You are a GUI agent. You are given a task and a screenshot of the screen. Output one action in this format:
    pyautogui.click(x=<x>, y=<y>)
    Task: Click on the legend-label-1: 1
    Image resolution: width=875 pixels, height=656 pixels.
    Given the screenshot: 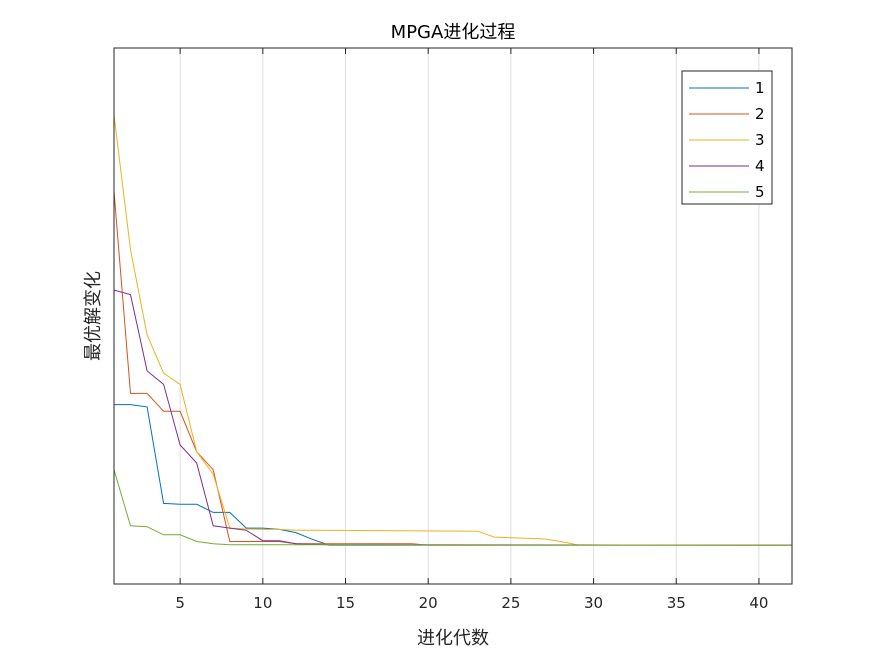 What is the action you would take?
    pyautogui.click(x=760, y=88)
    